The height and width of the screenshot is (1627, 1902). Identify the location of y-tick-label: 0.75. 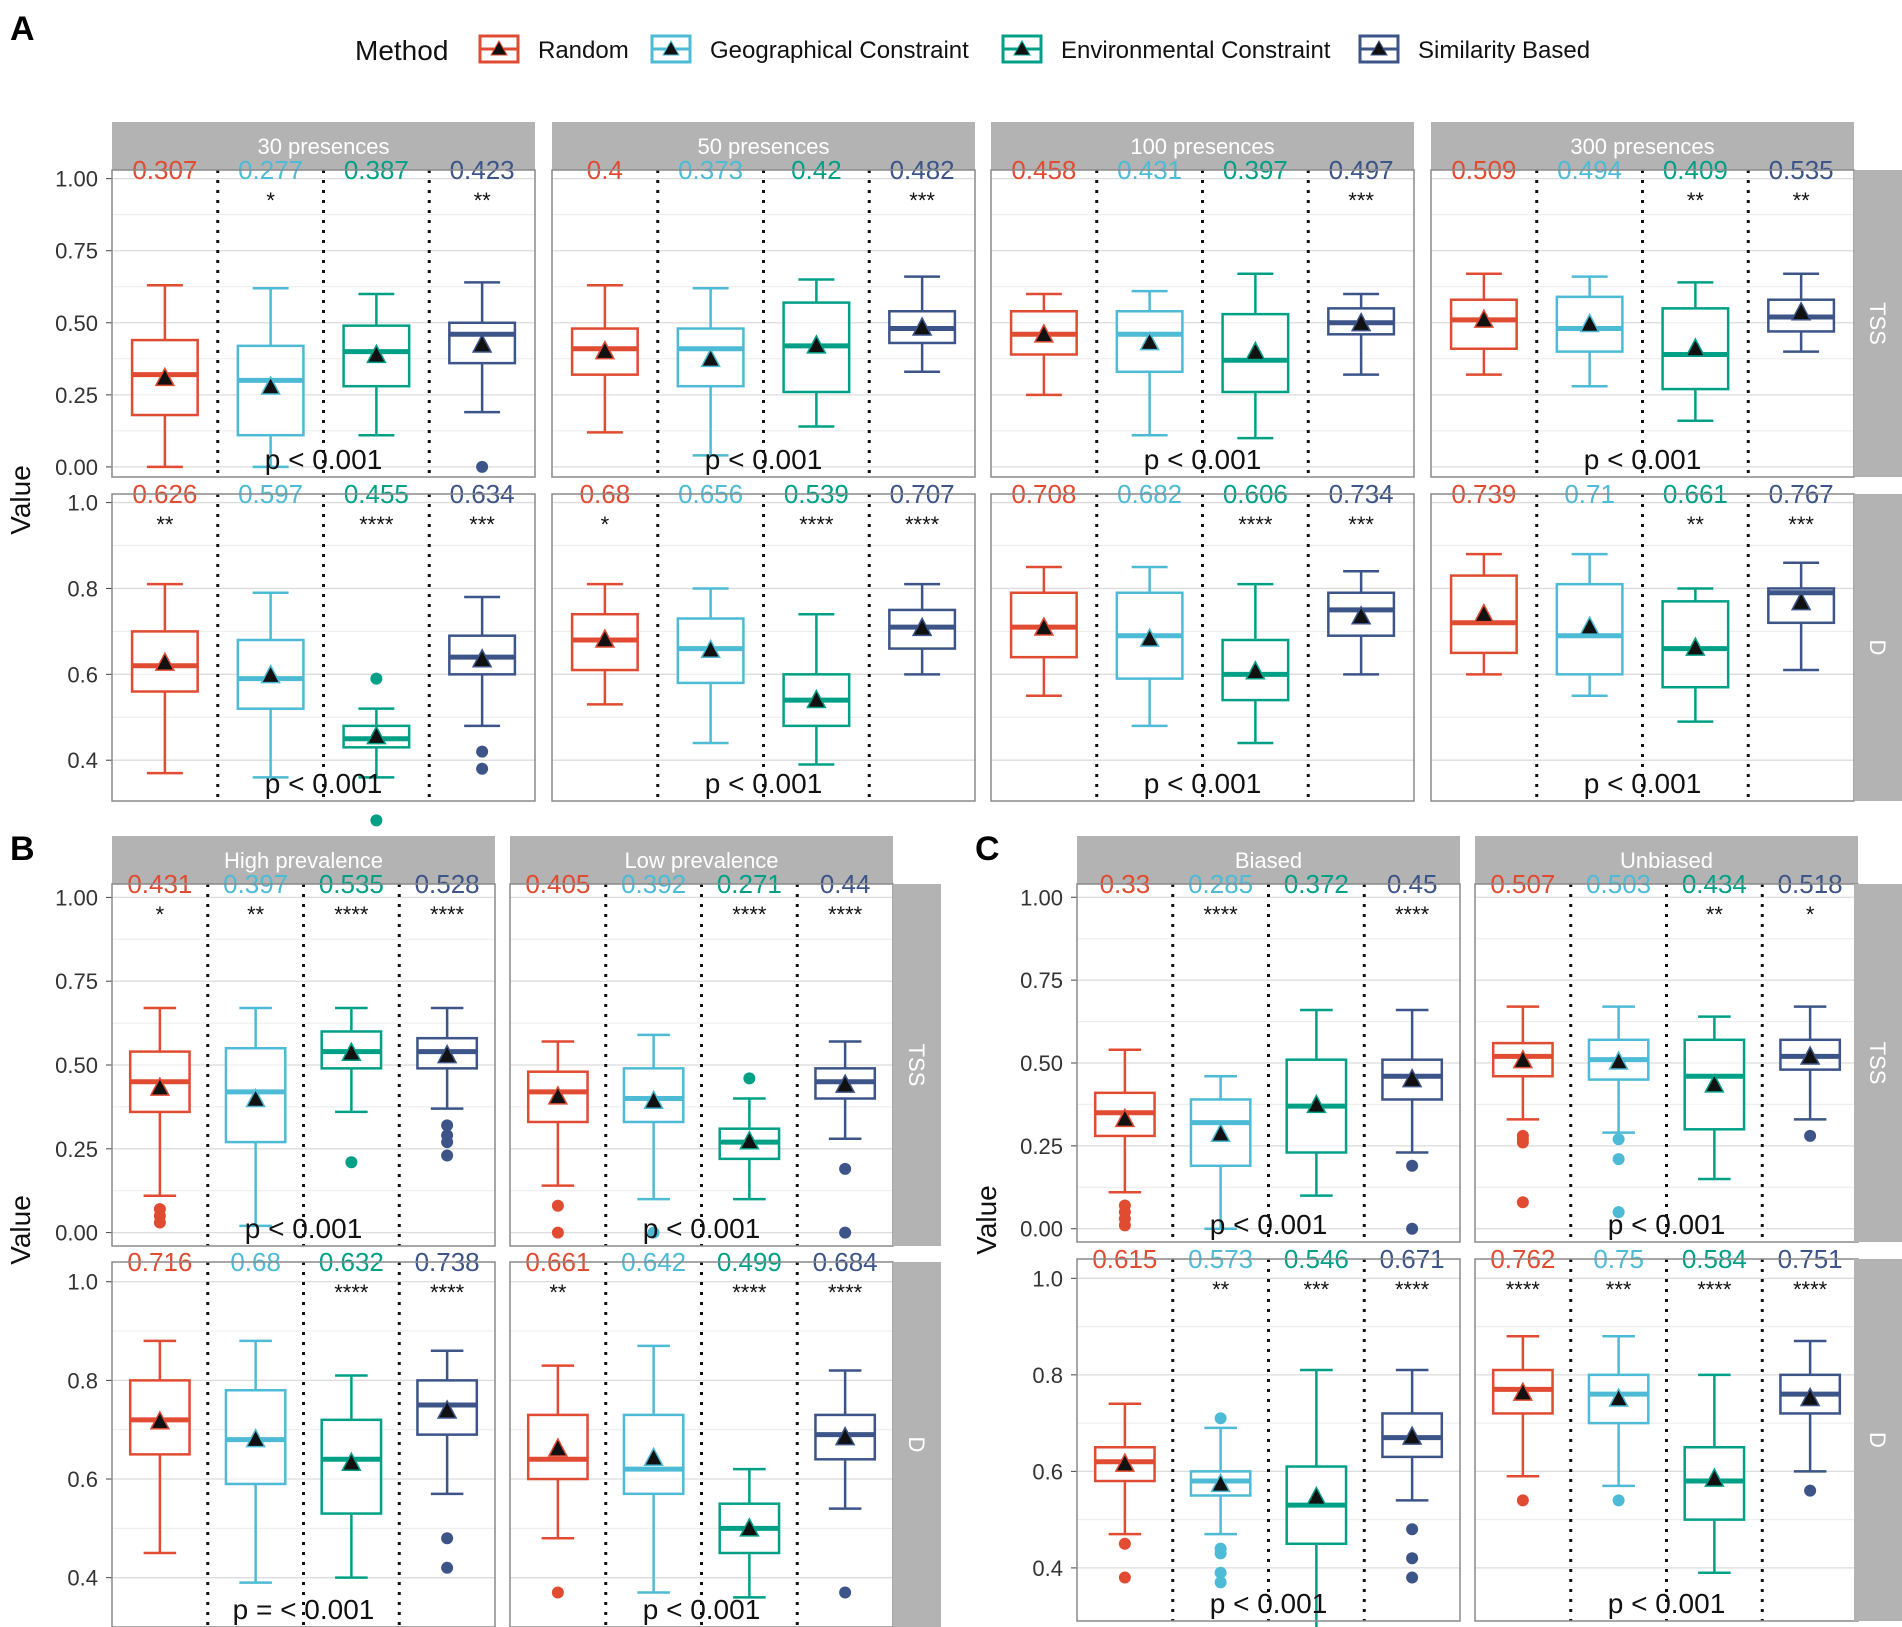
(1041, 980).